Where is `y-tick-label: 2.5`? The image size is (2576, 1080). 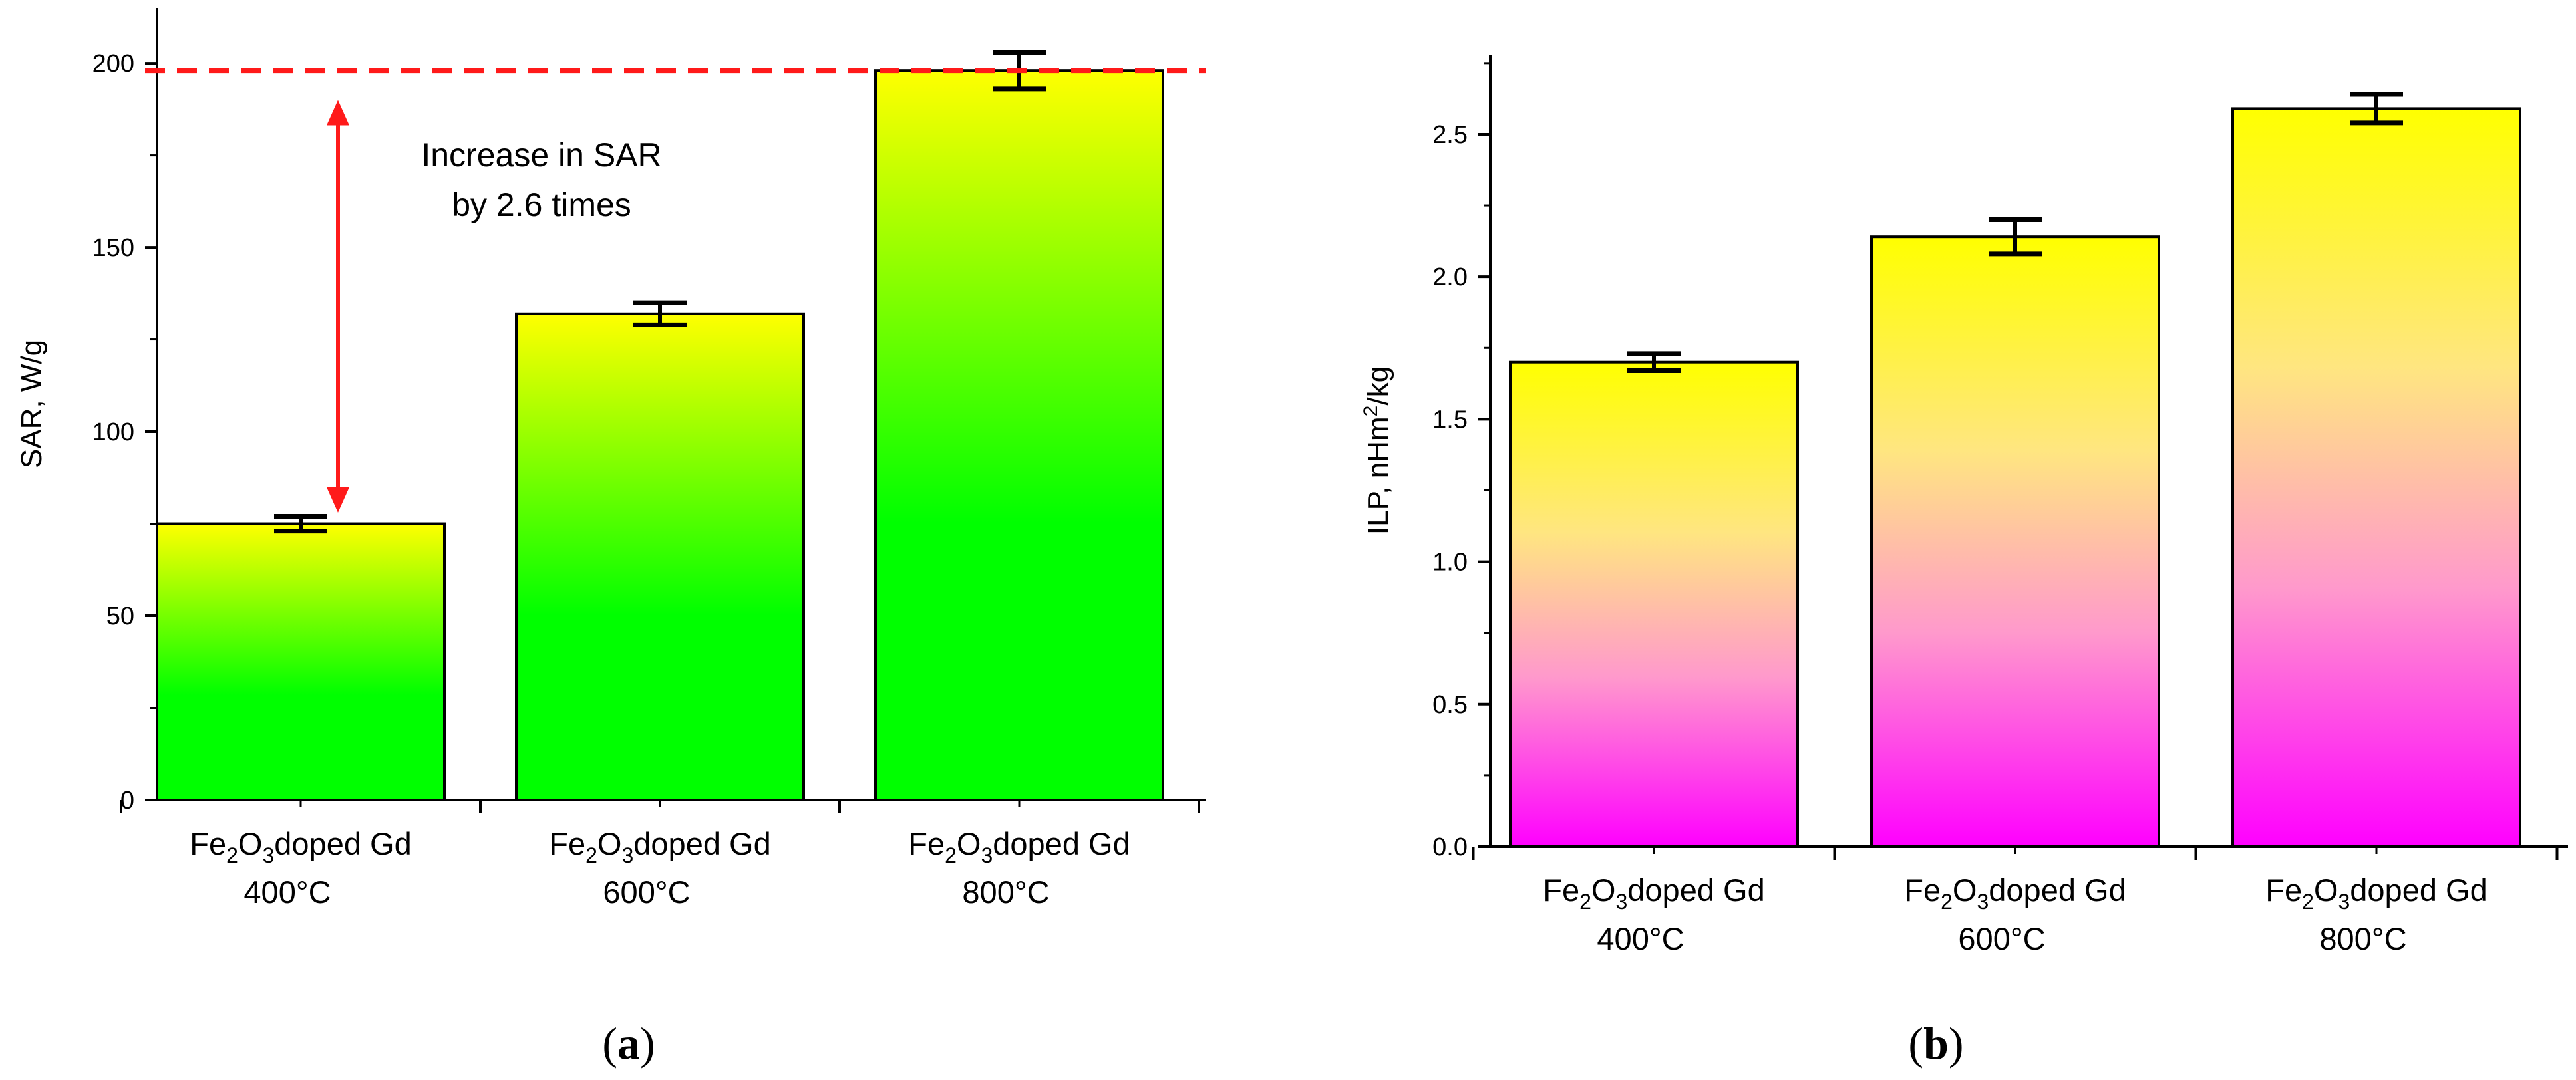
y-tick-label: 2.5 is located at coordinates (1450, 135).